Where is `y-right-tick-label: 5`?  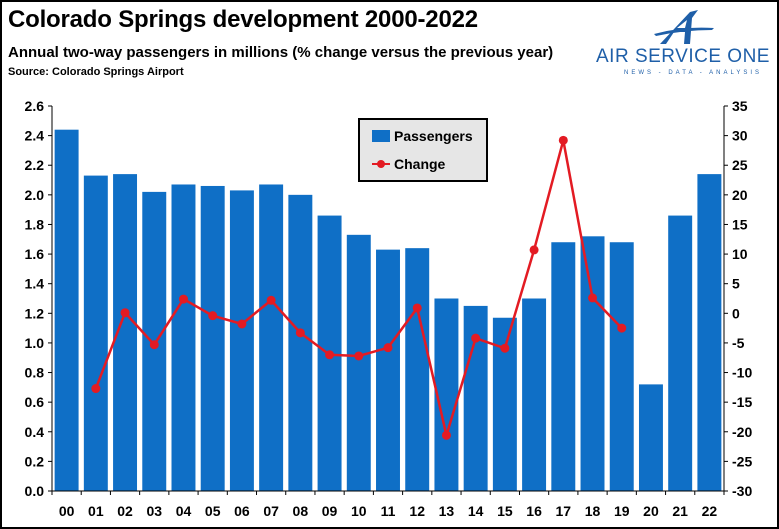 y-right-tick-label: 5 is located at coordinates (736, 284).